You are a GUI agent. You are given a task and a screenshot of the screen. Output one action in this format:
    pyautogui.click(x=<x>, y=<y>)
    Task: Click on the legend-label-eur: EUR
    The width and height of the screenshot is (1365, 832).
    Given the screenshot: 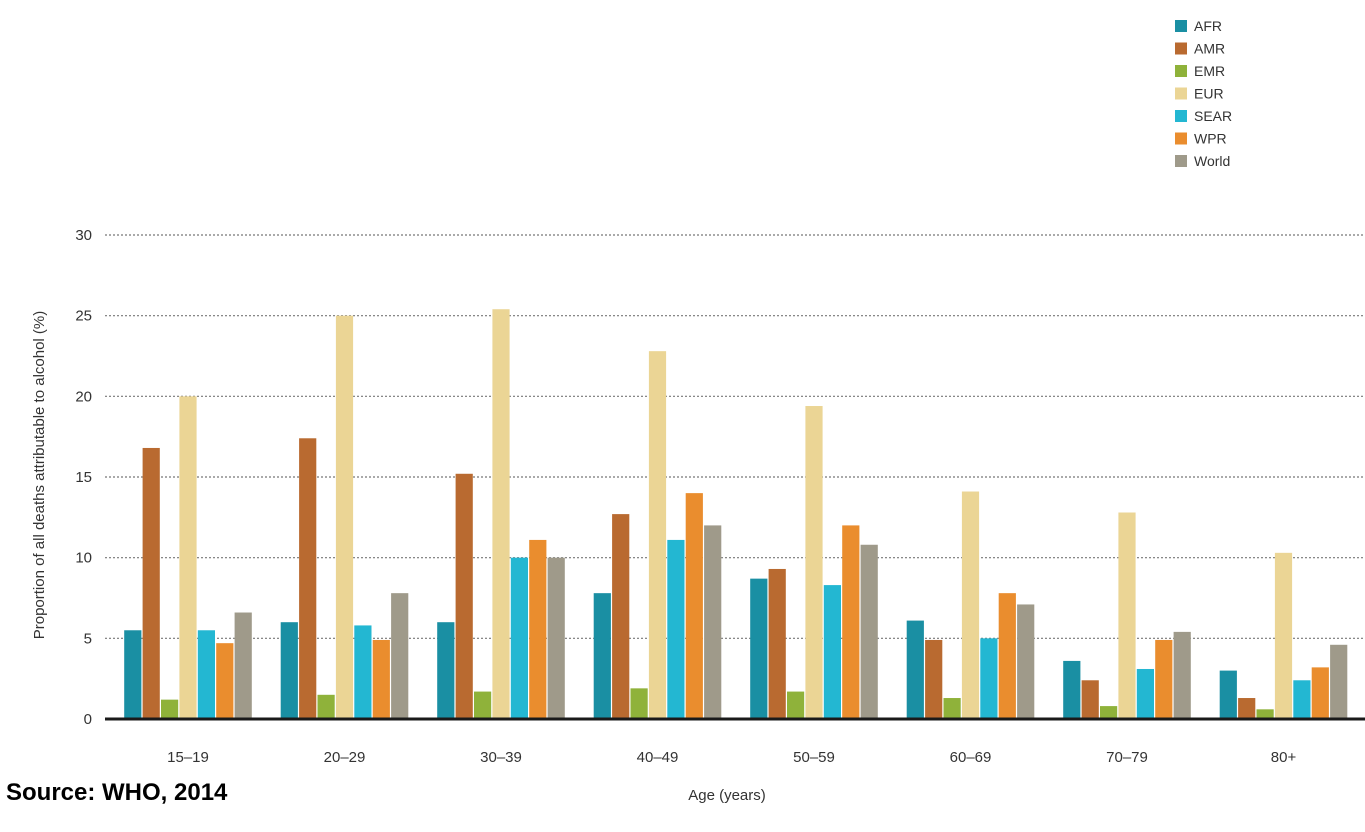 What is the action you would take?
    pyautogui.click(x=1209, y=94)
    